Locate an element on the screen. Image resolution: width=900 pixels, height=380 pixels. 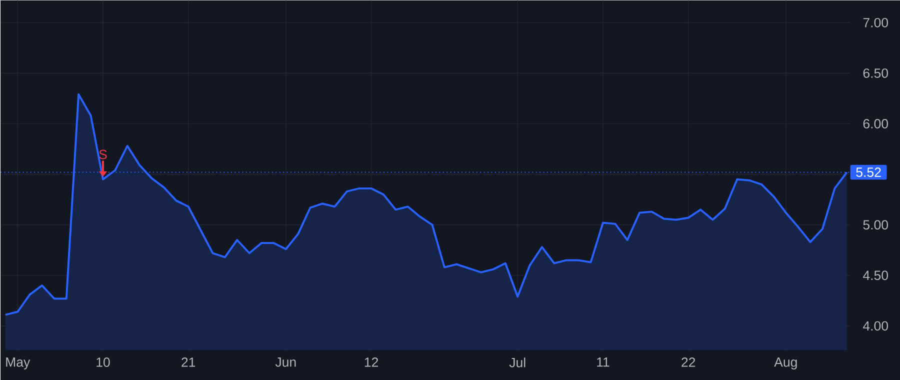
x-tick-label: 21 is located at coordinates (189, 362).